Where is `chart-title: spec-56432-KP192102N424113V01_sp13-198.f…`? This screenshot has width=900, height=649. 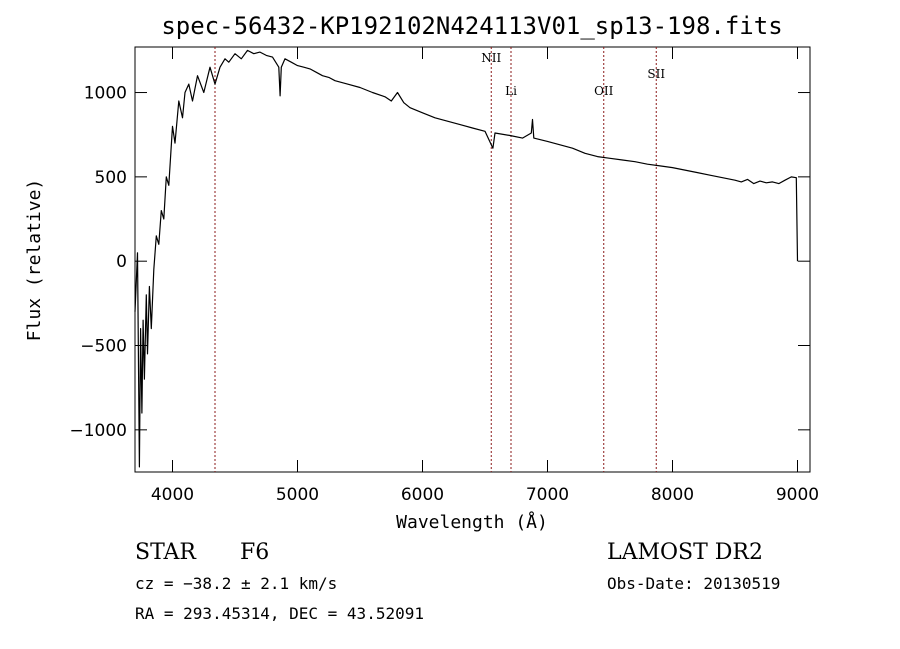
chart-title: spec-56432-KP192102N424113V01_sp13-198.f… is located at coordinates (471, 26).